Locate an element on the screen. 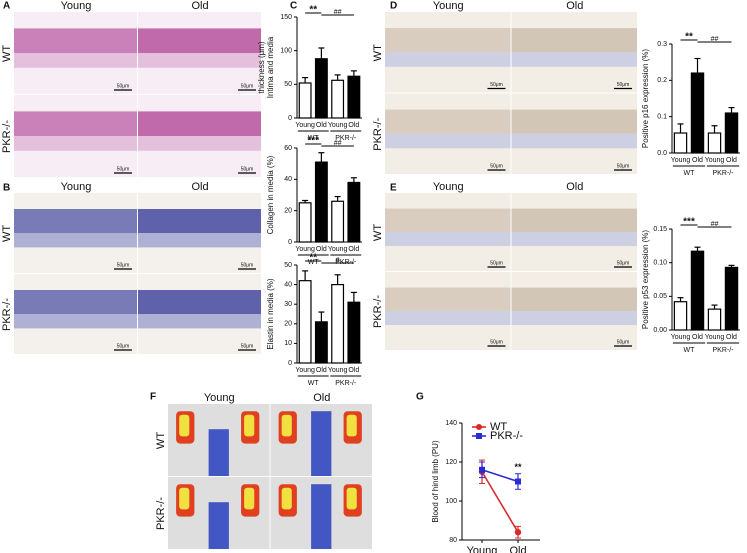 The height and width of the screenshot is (553, 747). y-tick-label: 20 is located at coordinates (288, 211).